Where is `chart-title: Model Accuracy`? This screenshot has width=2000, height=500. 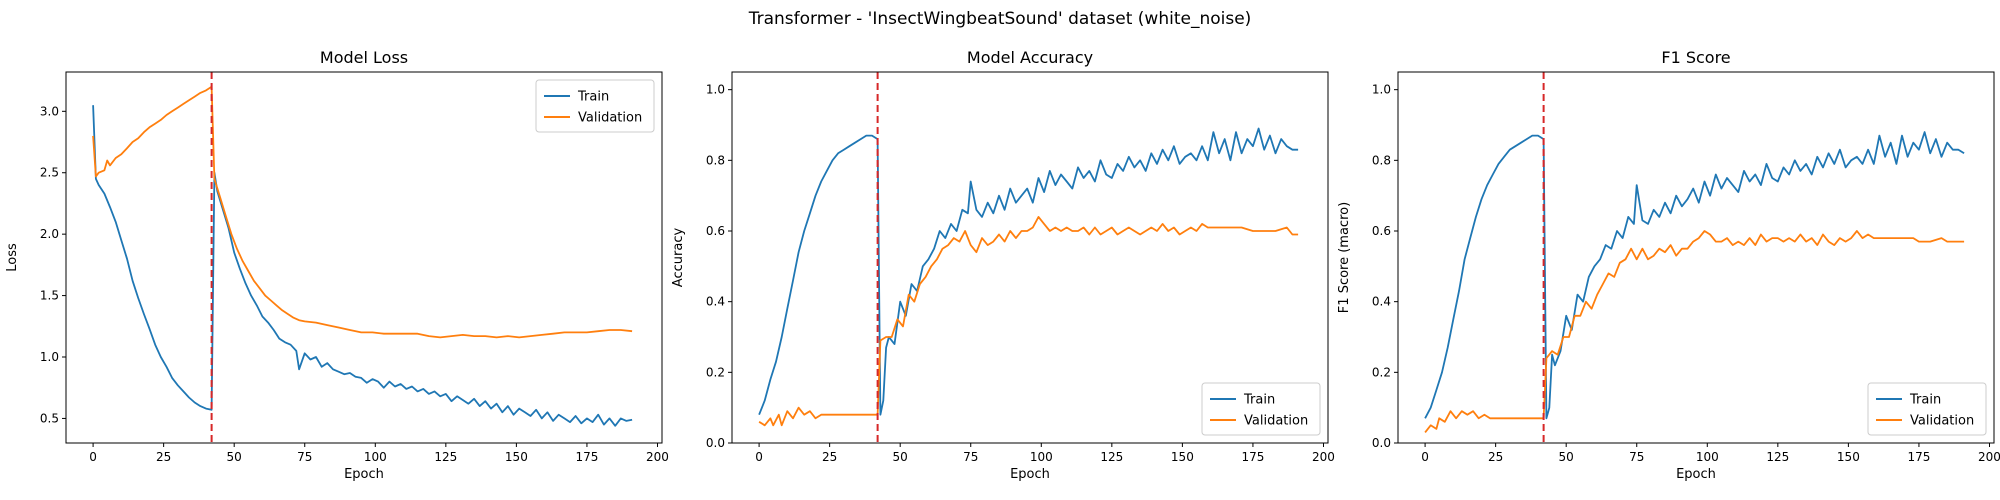
chart-title: Model Accuracy is located at coordinates (1030, 57).